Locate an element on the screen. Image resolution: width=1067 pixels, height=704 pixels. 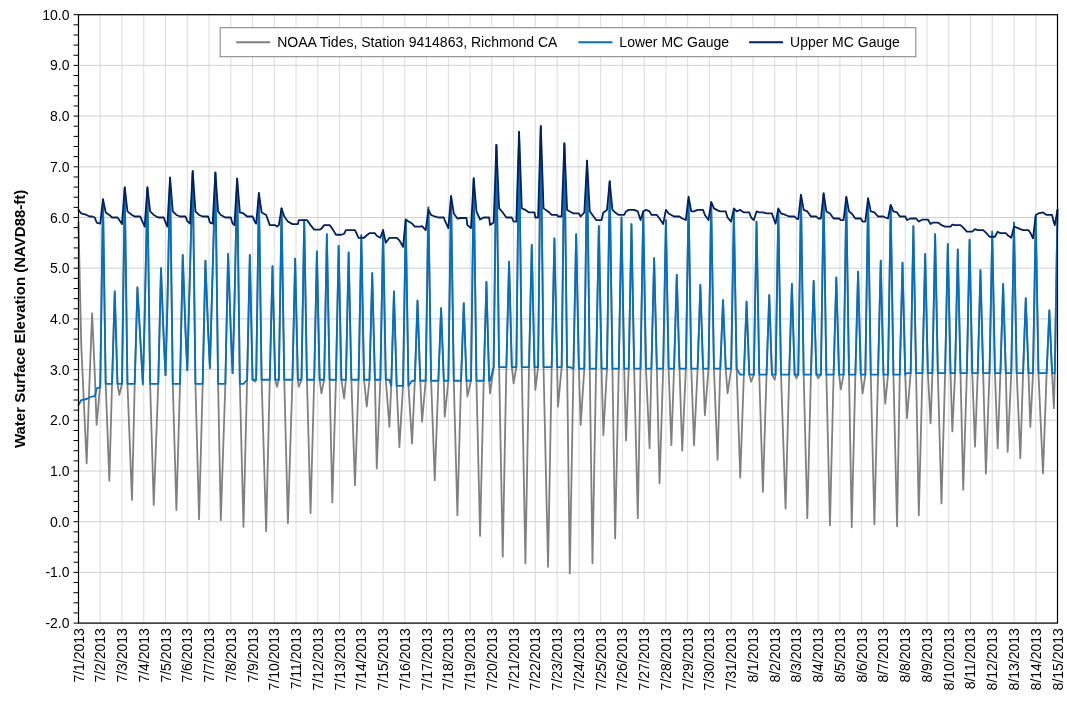
x-tick-label: 8/10/2013 is located at coordinates (948, 659).